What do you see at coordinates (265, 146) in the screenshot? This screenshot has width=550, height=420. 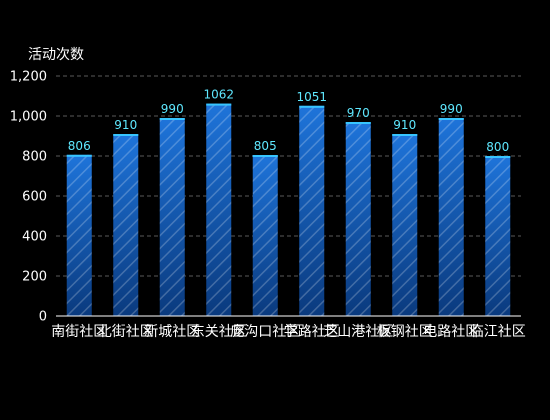 I see `data-label: 805` at bounding box center [265, 146].